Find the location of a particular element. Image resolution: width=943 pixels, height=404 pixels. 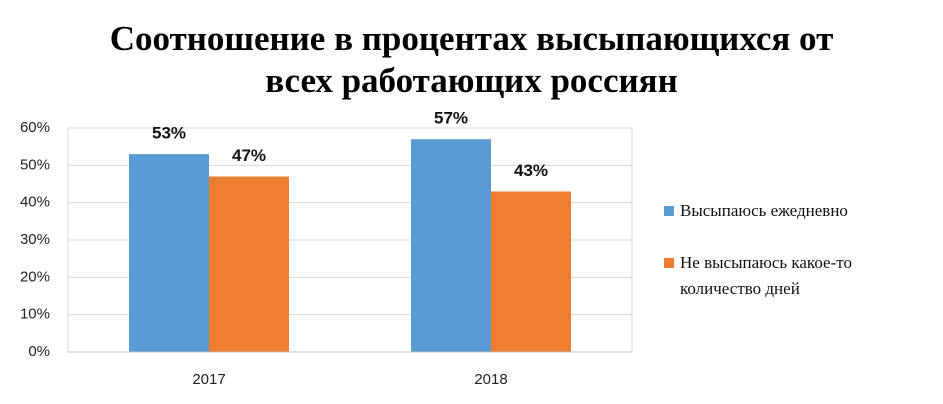

legend-label: Не высыпаюсь какое-то количество дней is located at coordinates (766, 275).